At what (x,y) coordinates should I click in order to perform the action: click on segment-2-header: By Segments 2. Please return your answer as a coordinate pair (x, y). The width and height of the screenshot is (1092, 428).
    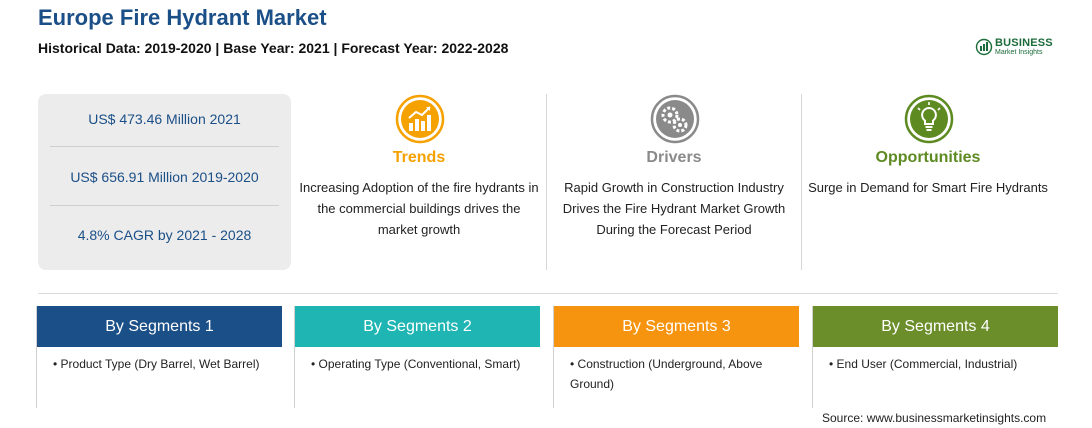
    Looking at the image, I should click on (417, 326).